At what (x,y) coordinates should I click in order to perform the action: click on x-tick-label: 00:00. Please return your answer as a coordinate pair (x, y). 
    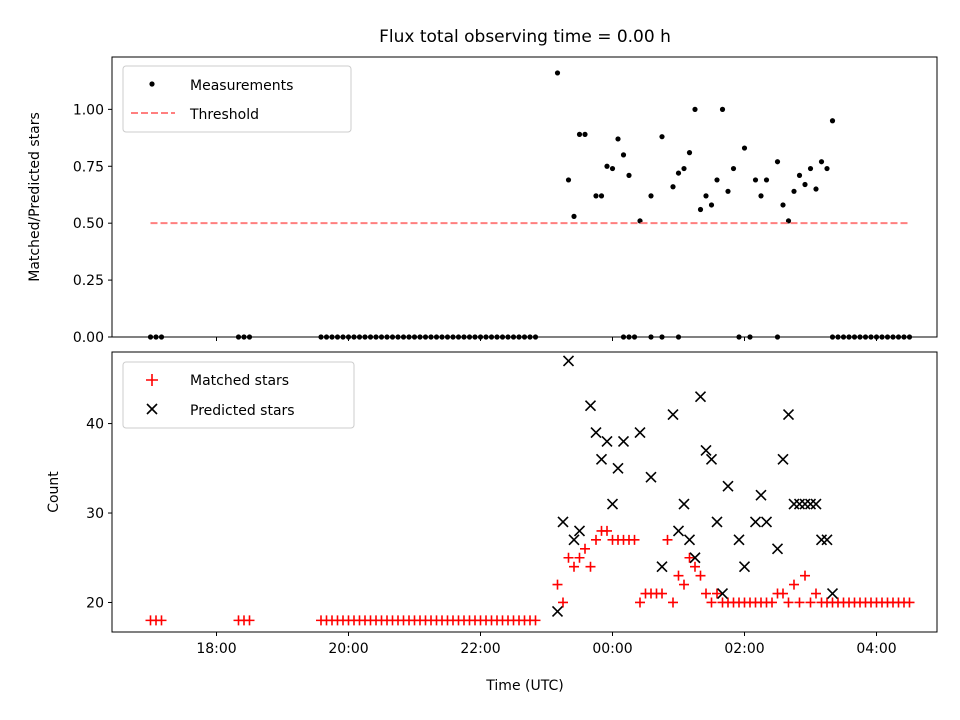
    Looking at the image, I should click on (612, 649).